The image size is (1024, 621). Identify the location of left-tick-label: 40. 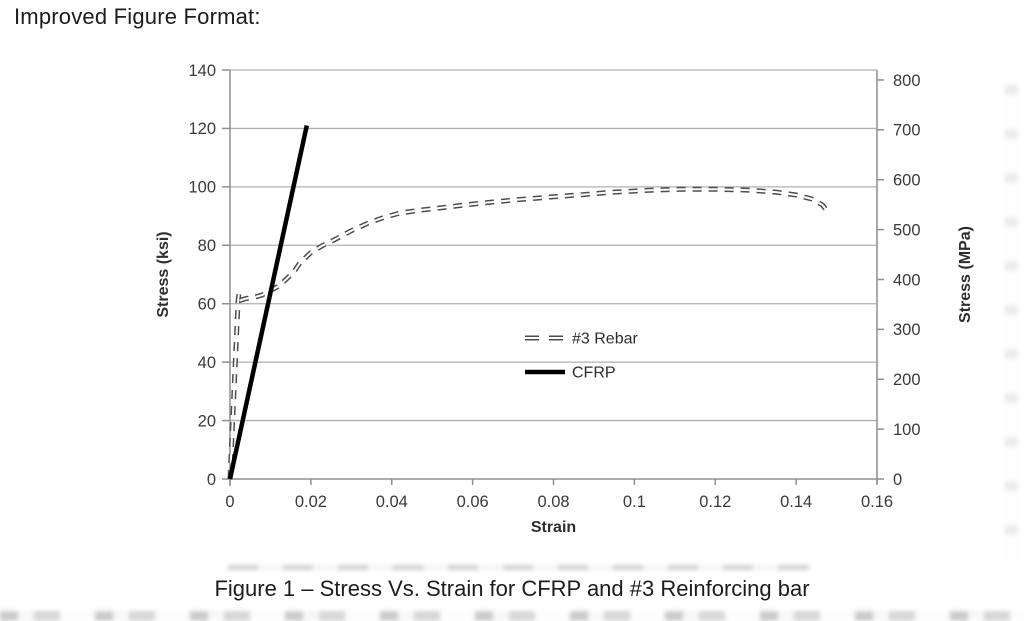
(207, 363).